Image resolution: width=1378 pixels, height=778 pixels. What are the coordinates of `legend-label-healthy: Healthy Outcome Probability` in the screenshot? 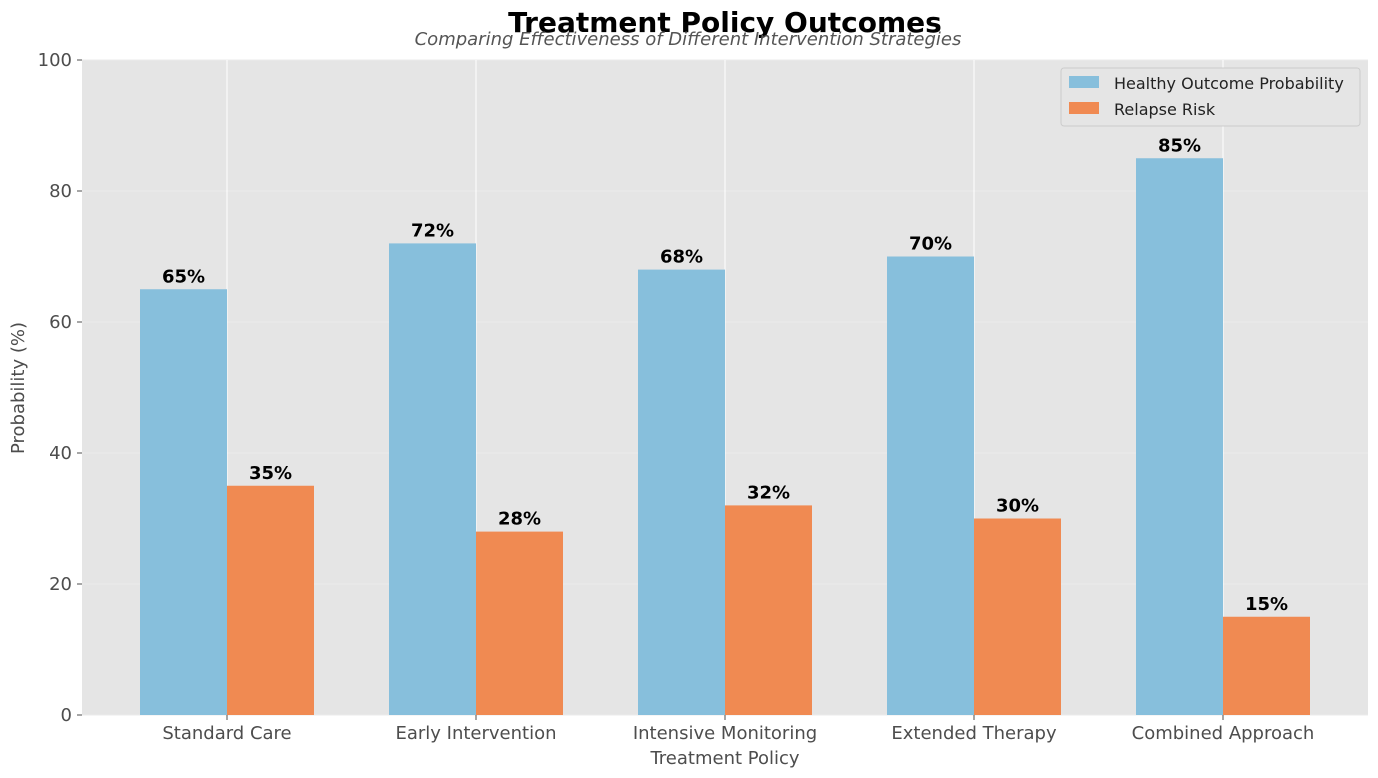 It's located at (1229, 83).